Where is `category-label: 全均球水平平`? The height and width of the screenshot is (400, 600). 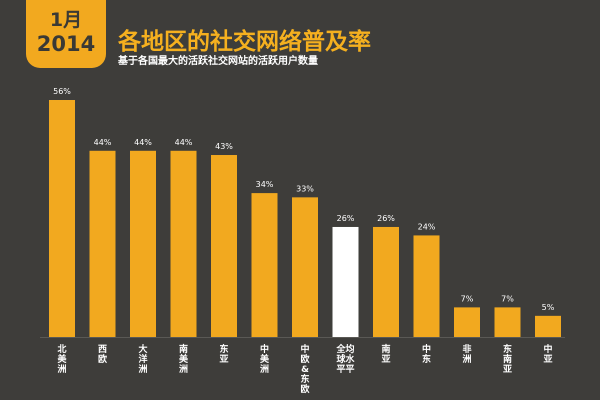 category-label: 全均球水平平 is located at coordinates (345, 359).